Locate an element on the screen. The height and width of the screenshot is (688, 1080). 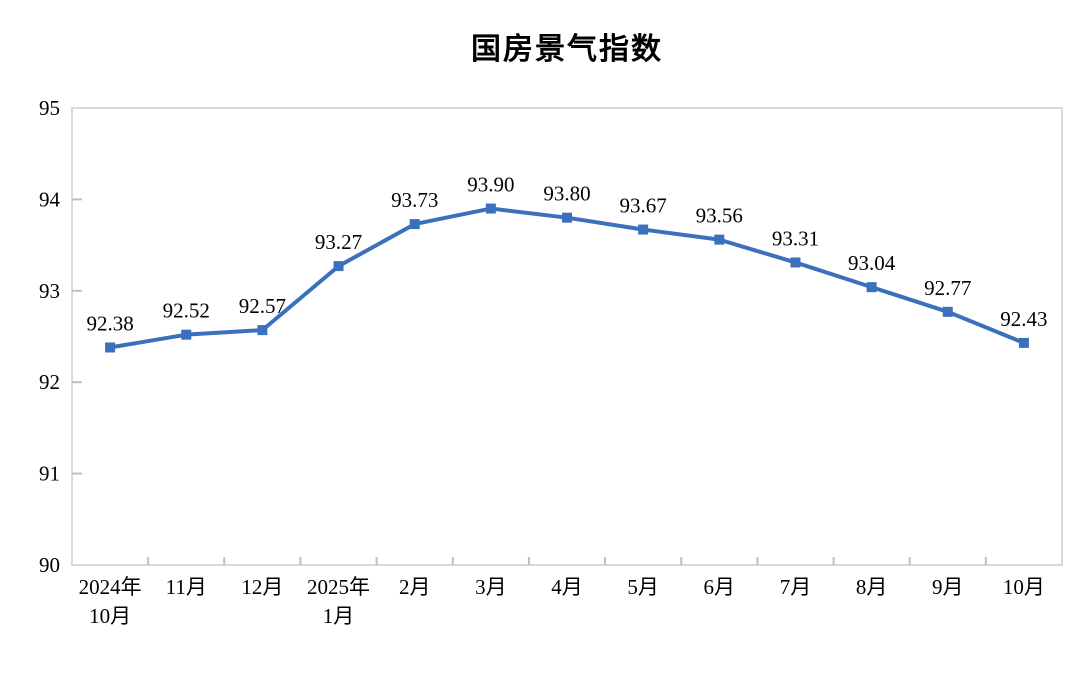
data-label: 93.73 is located at coordinates (414, 200).